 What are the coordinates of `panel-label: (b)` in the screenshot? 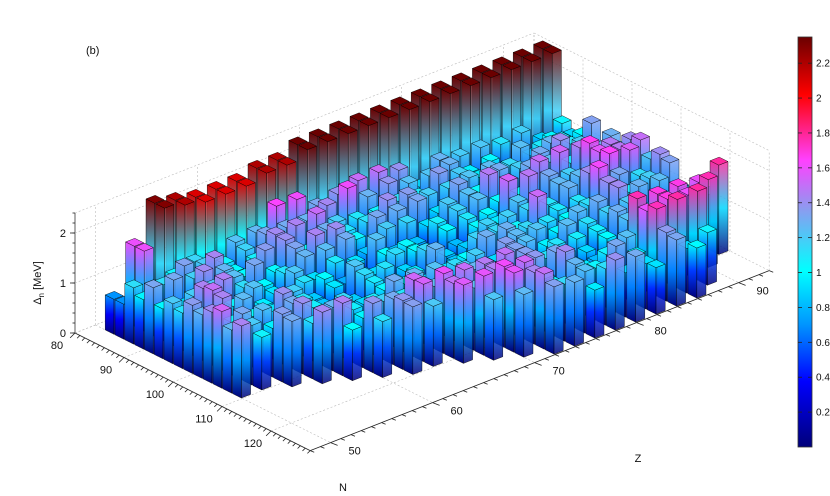 It's located at (93, 51).